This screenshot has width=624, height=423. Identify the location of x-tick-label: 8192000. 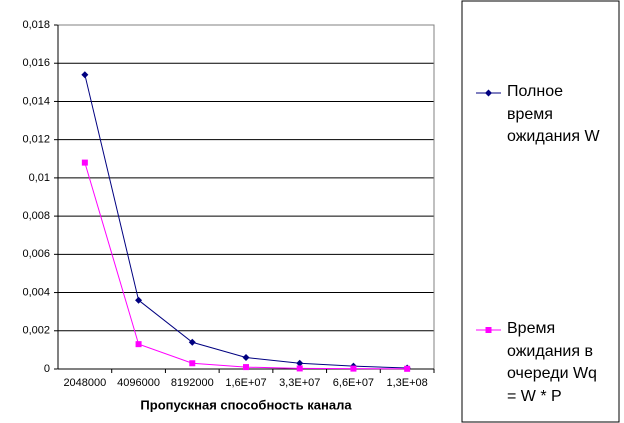
(192, 383).